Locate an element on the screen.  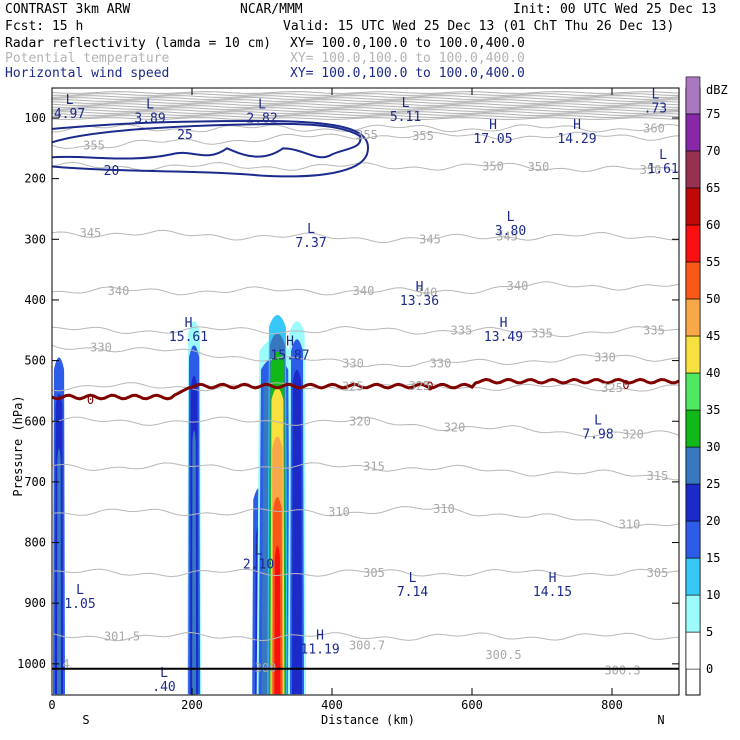
colorbar-level-label: 50 is located at coordinates (713, 299).